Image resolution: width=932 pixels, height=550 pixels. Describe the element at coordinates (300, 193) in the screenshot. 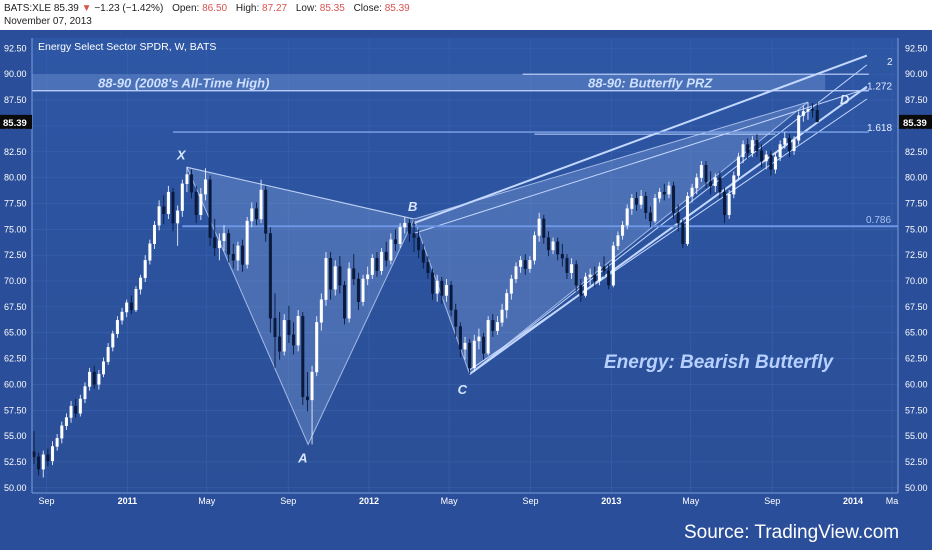

I see `xb-leg-line` at that location.